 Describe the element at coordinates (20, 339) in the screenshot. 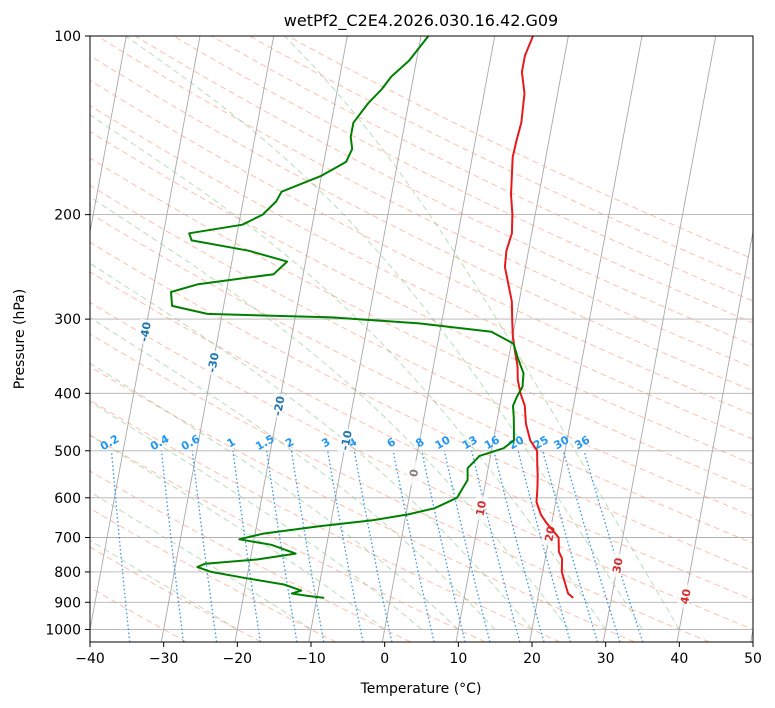

I see `y-axis-label: Pressure (hPa)` at that location.